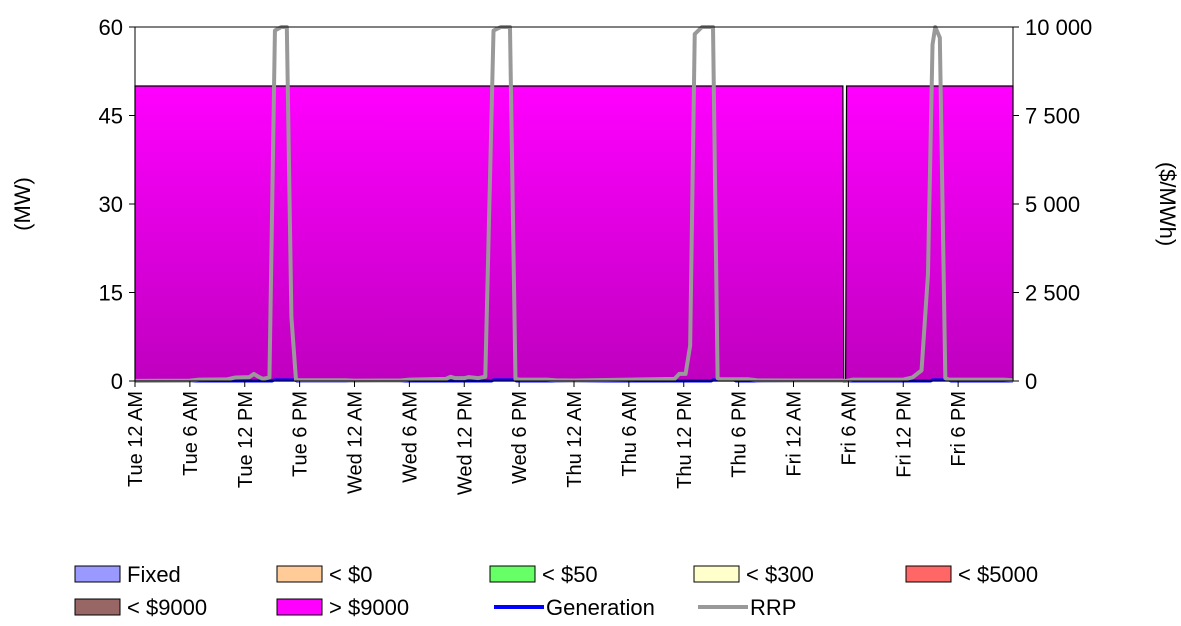 This screenshot has width=1181, height=626. I want to click on x-axis-tick-label: Thu 6 PM, so click(740, 434).